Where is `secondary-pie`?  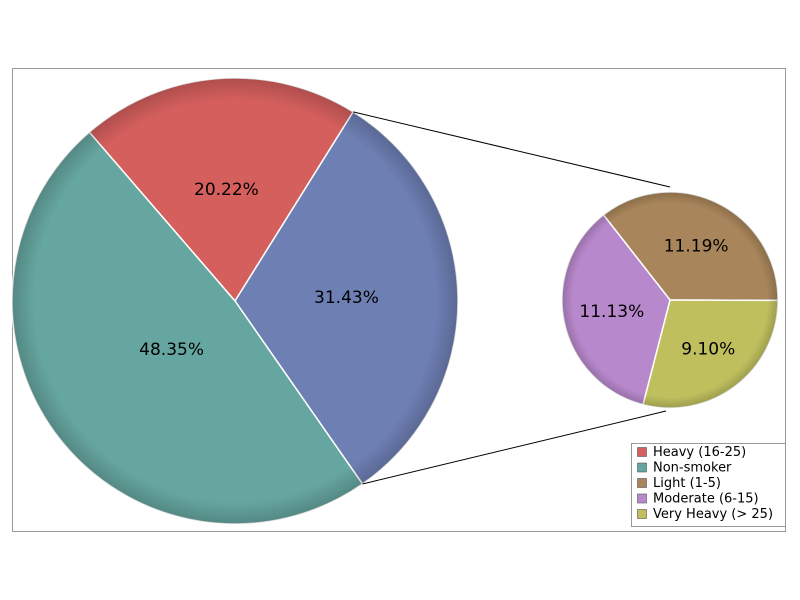
secondary-pie is located at coordinates (670, 300).